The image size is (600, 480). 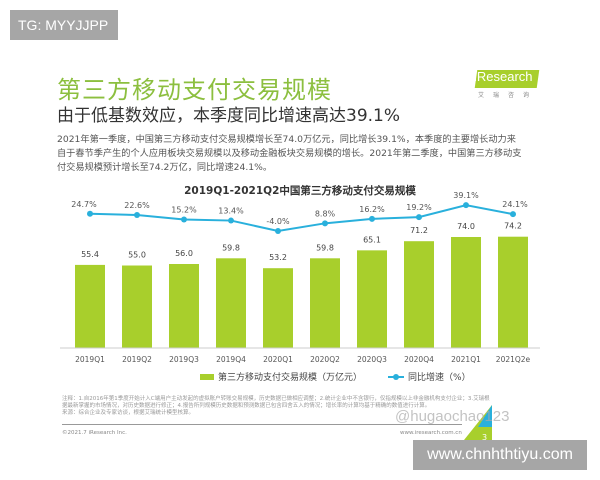 I want to click on growth-point-2019Q3, so click(x=184, y=219).